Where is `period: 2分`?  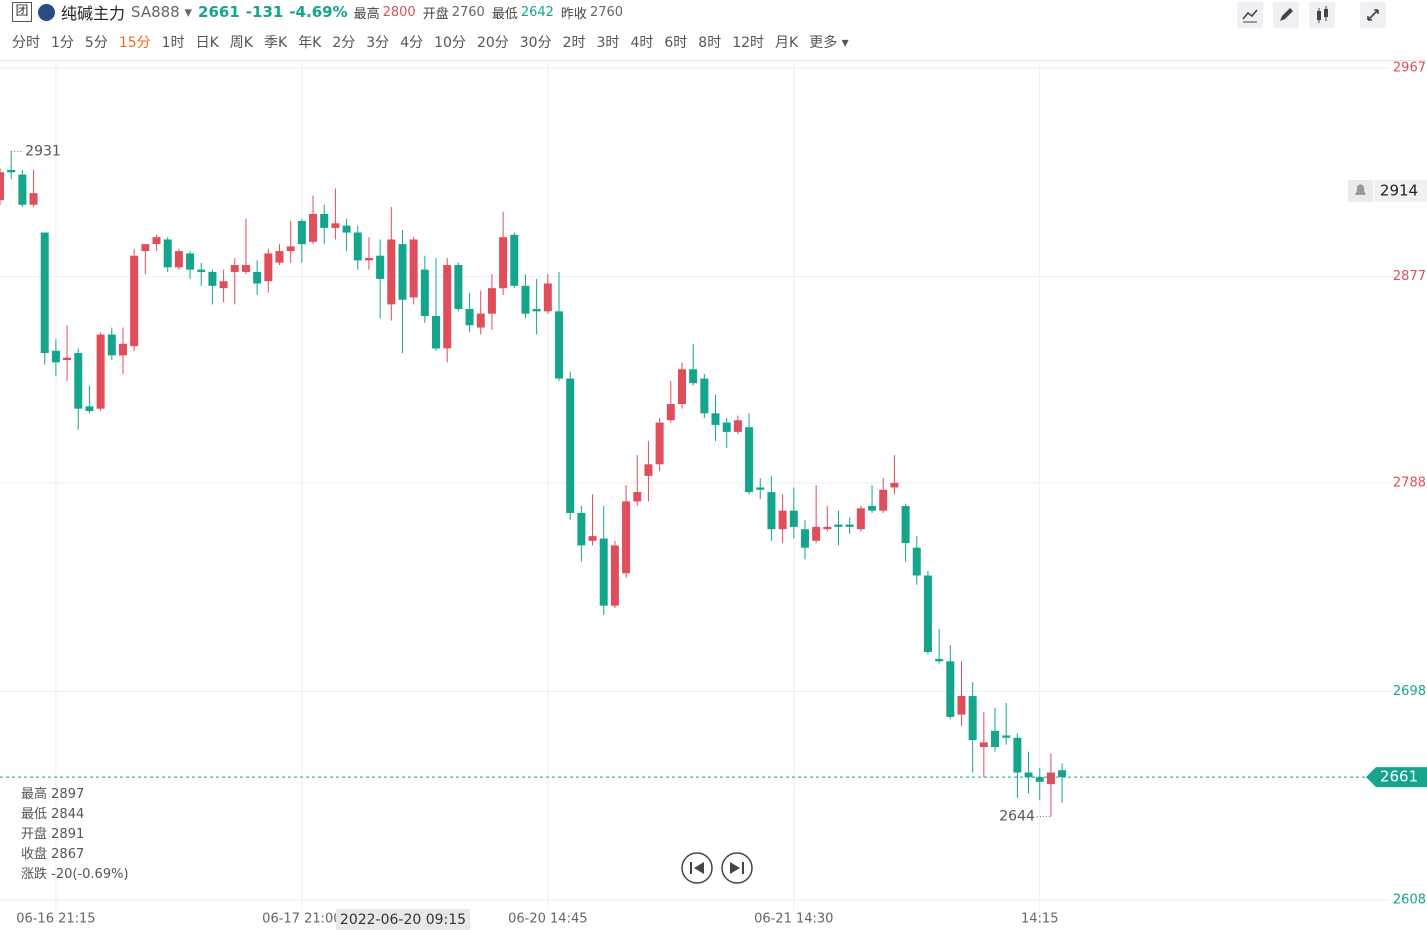
period: 2分 is located at coordinates (344, 43).